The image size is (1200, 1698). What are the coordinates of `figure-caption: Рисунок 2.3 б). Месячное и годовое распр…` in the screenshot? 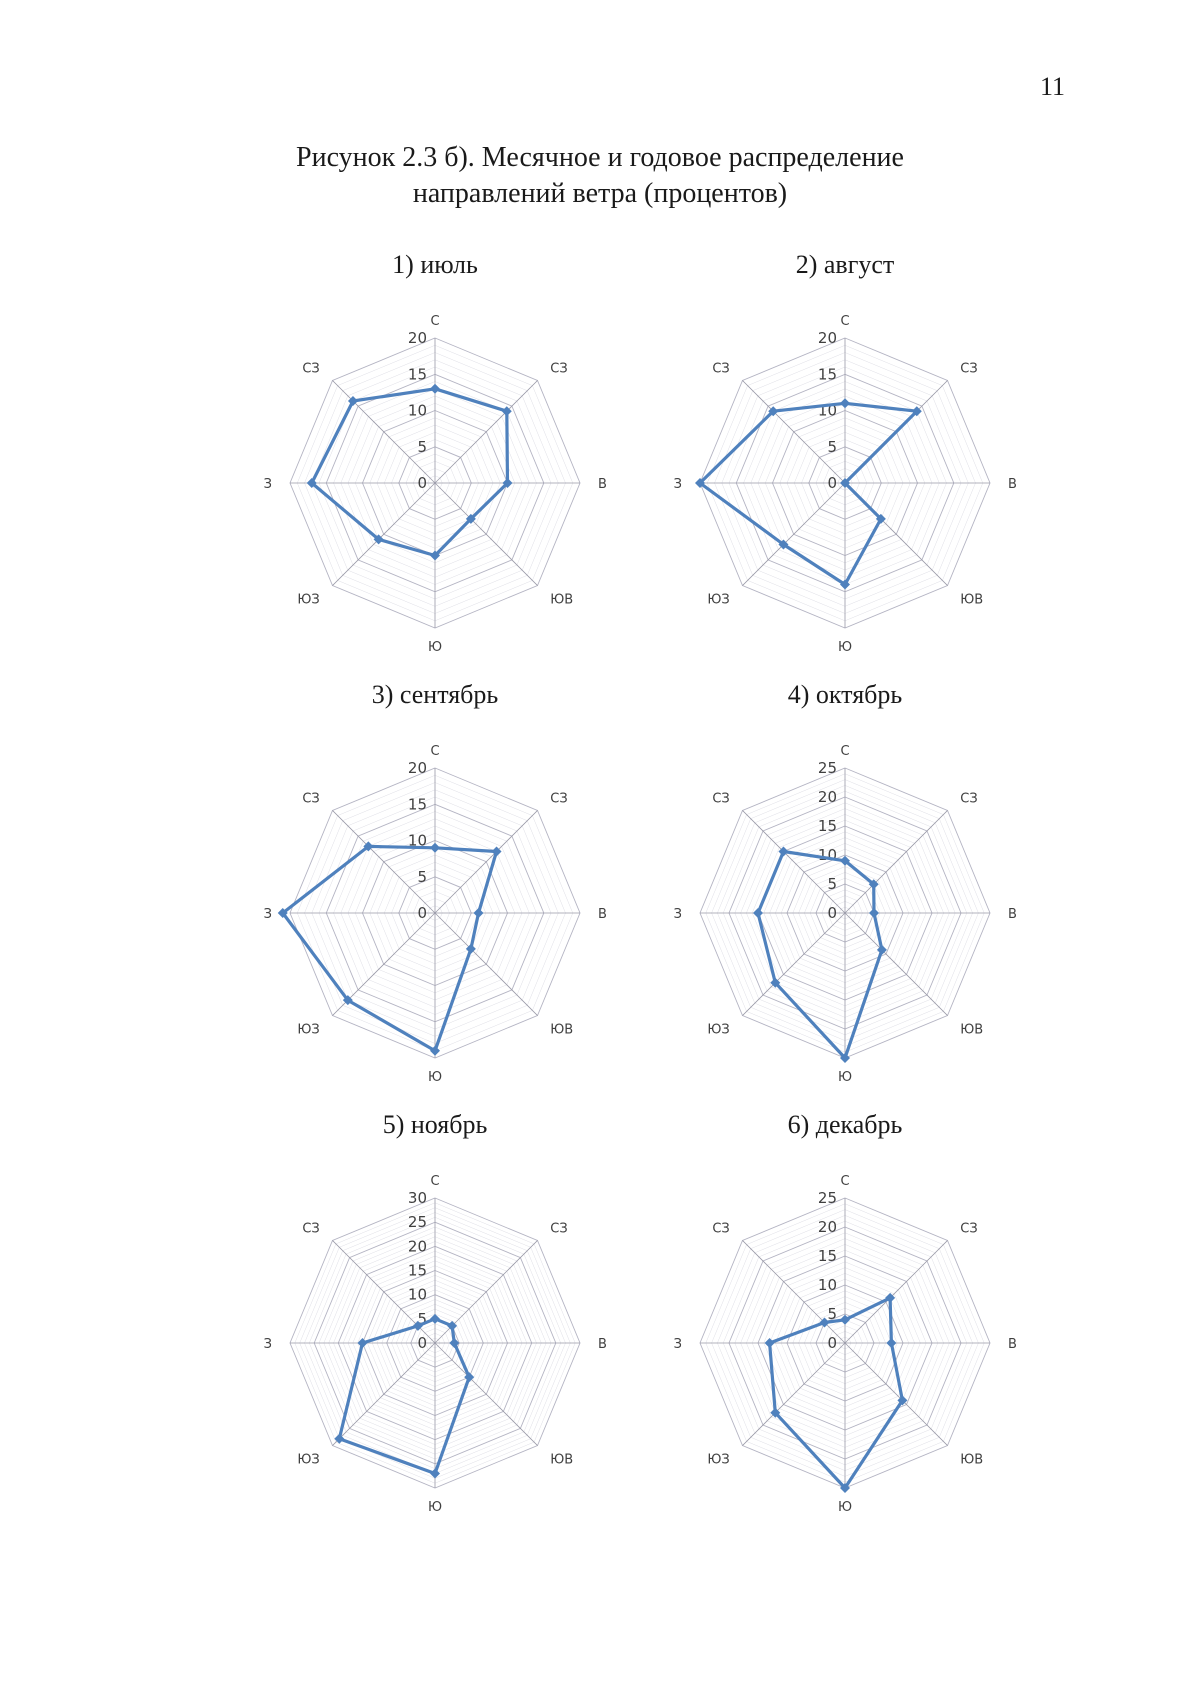 It's located at (600, 176).